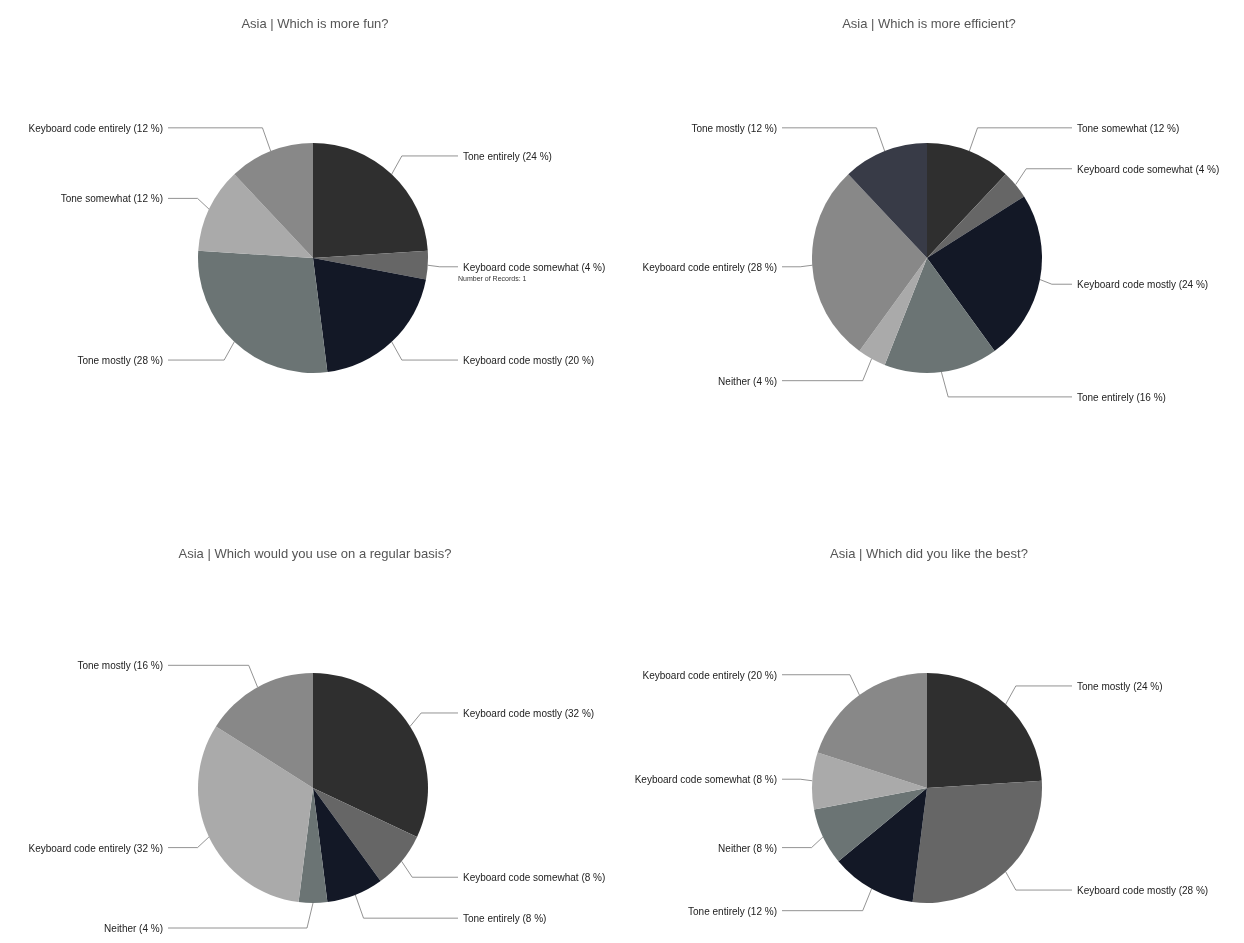 The image size is (1244, 943). What do you see at coordinates (734, 128) in the screenshot?
I see `slice-label: Tone mostly (12 %)` at bounding box center [734, 128].